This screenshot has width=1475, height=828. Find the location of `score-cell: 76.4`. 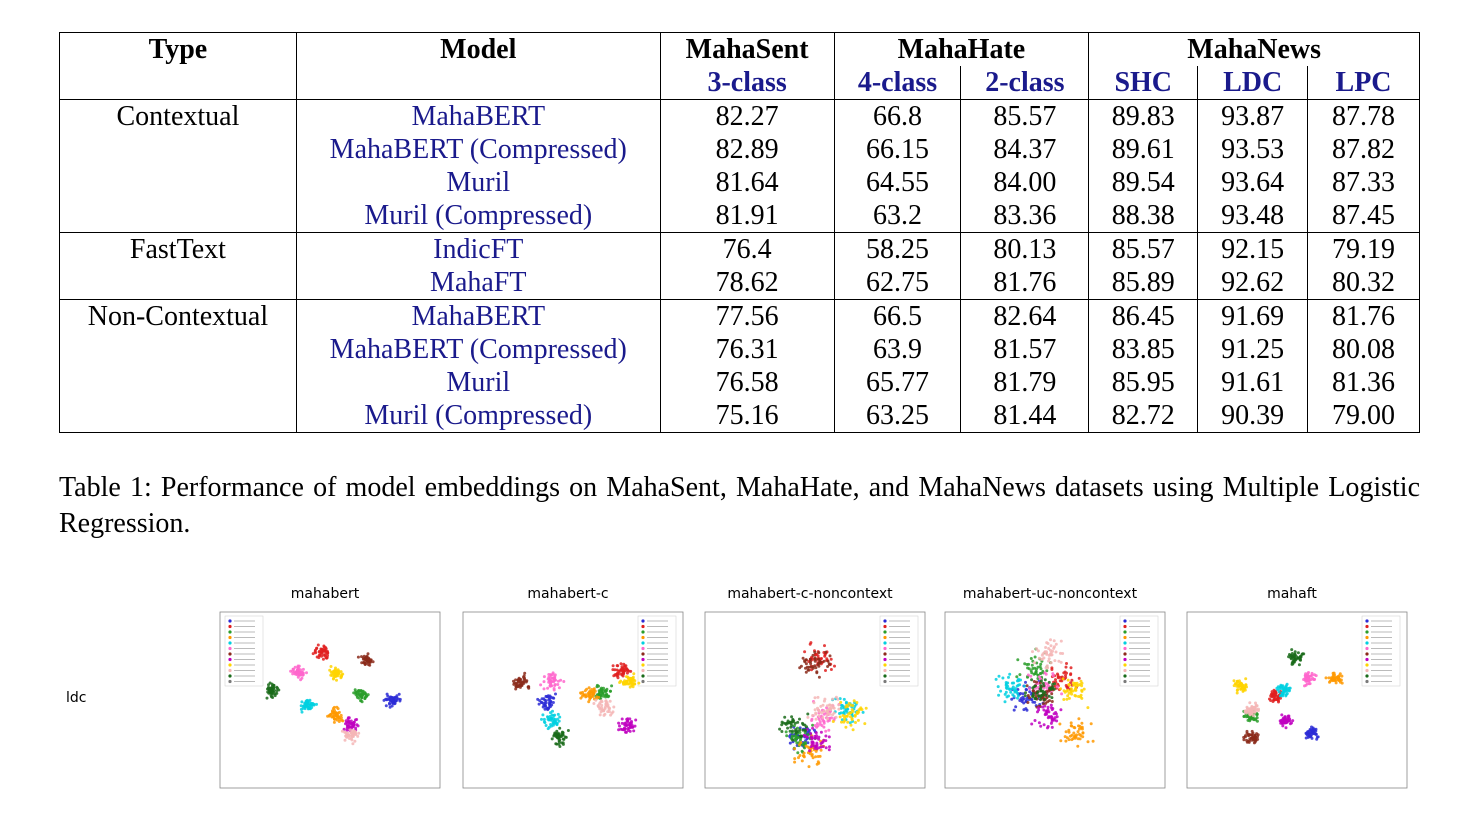

score-cell: 76.4 is located at coordinates (747, 249).